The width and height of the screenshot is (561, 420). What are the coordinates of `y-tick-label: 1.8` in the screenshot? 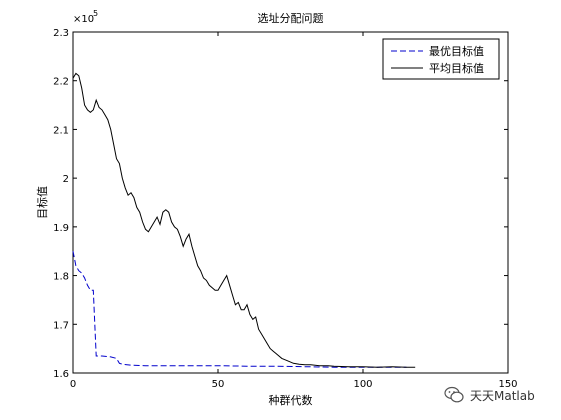 It's located at (61, 277).